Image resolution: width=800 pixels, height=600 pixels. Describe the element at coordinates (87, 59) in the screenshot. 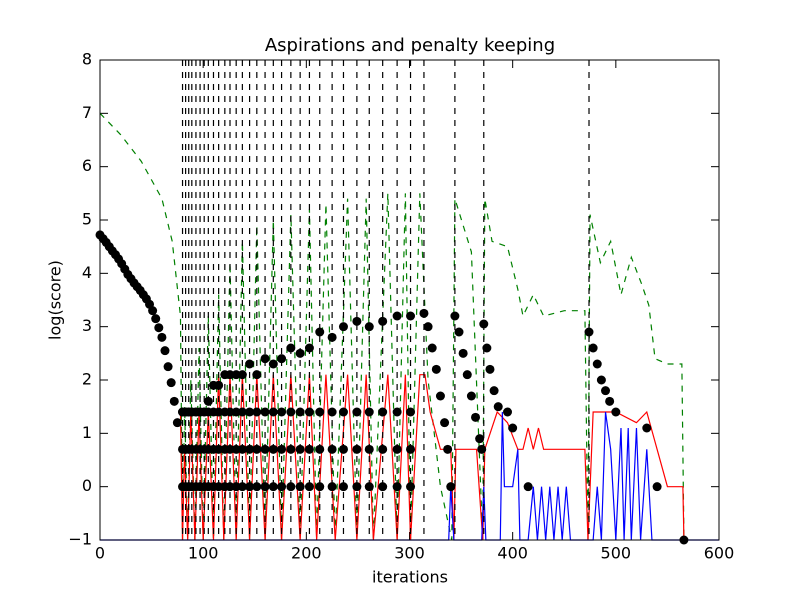

I see `y-tick-label: 8` at that location.